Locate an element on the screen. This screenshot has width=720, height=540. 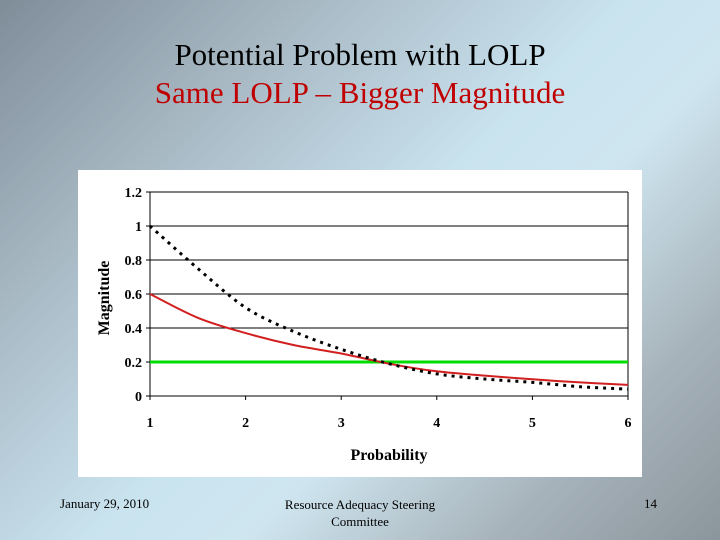
x-tick-label: 4 is located at coordinates (436, 423).